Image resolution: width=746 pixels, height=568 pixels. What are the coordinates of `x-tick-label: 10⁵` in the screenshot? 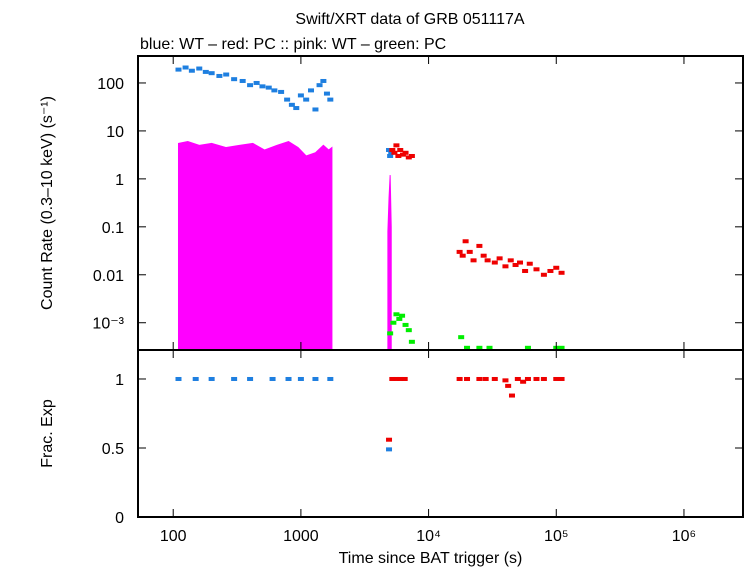 It's located at (556, 536).